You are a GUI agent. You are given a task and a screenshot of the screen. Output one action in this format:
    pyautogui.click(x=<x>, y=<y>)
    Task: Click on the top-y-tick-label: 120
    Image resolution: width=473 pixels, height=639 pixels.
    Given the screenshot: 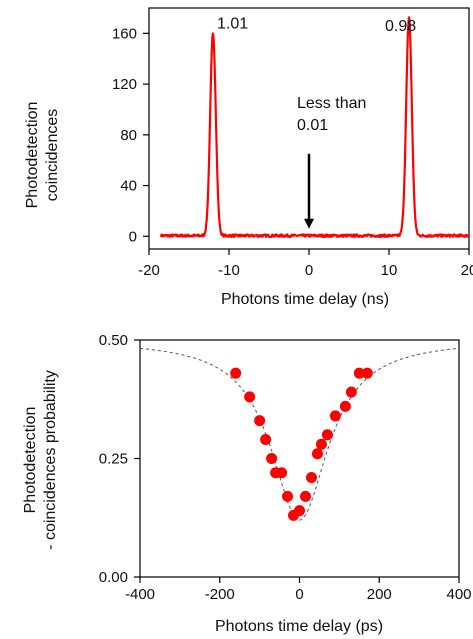 What is the action you would take?
    pyautogui.click(x=124, y=84)
    